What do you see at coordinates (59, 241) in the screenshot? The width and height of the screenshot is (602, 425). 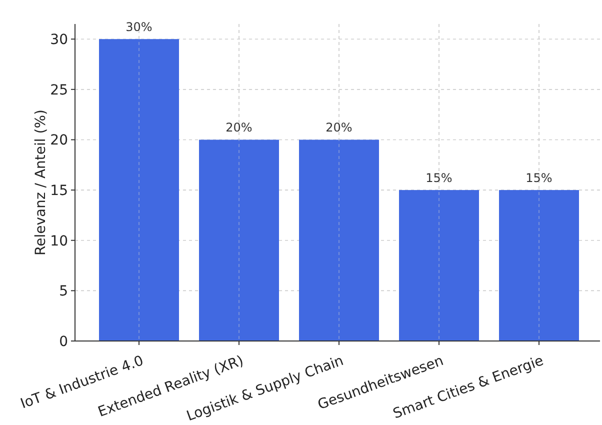 I see `y-tick-label: 10` at bounding box center [59, 241].